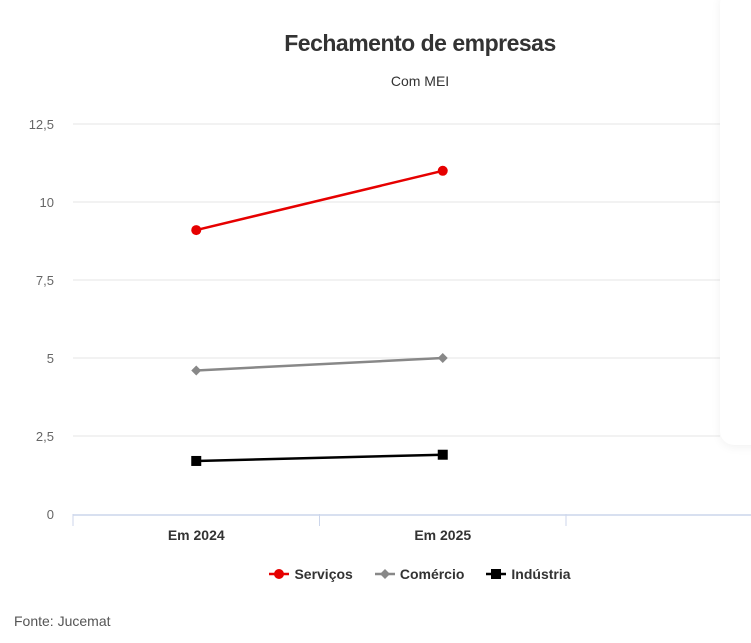 The width and height of the screenshot is (751, 643). I want to click on series-line-serviços, so click(319, 200).